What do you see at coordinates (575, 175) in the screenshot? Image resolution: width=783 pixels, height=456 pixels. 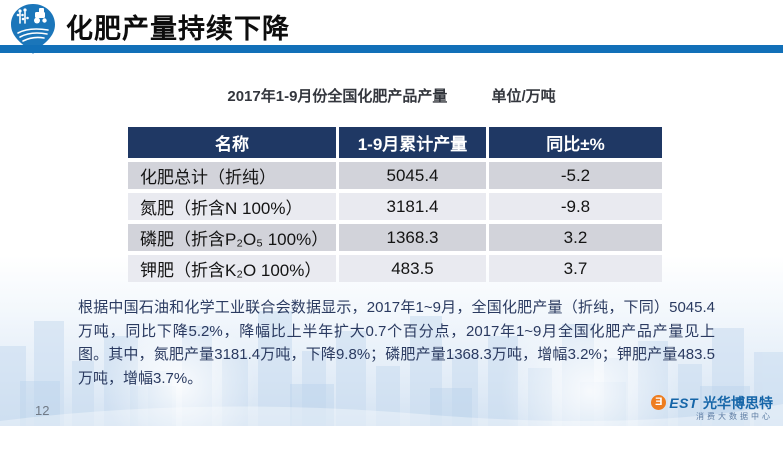 I see `table-cell-yoy: -5.2` at bounding box center [575, 175].